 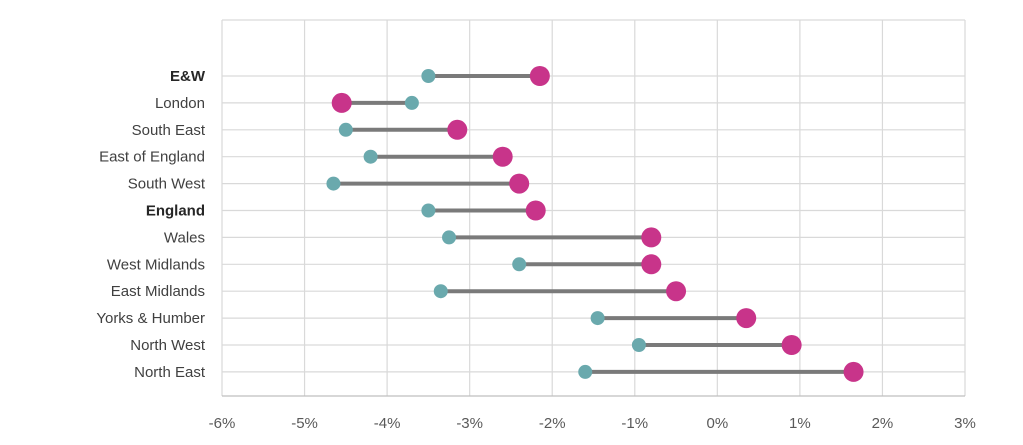 What do you see at coordinates (717, 423) in the screenshot?
I see `x-tick-label: 0%` at bounding box center [717, 423].